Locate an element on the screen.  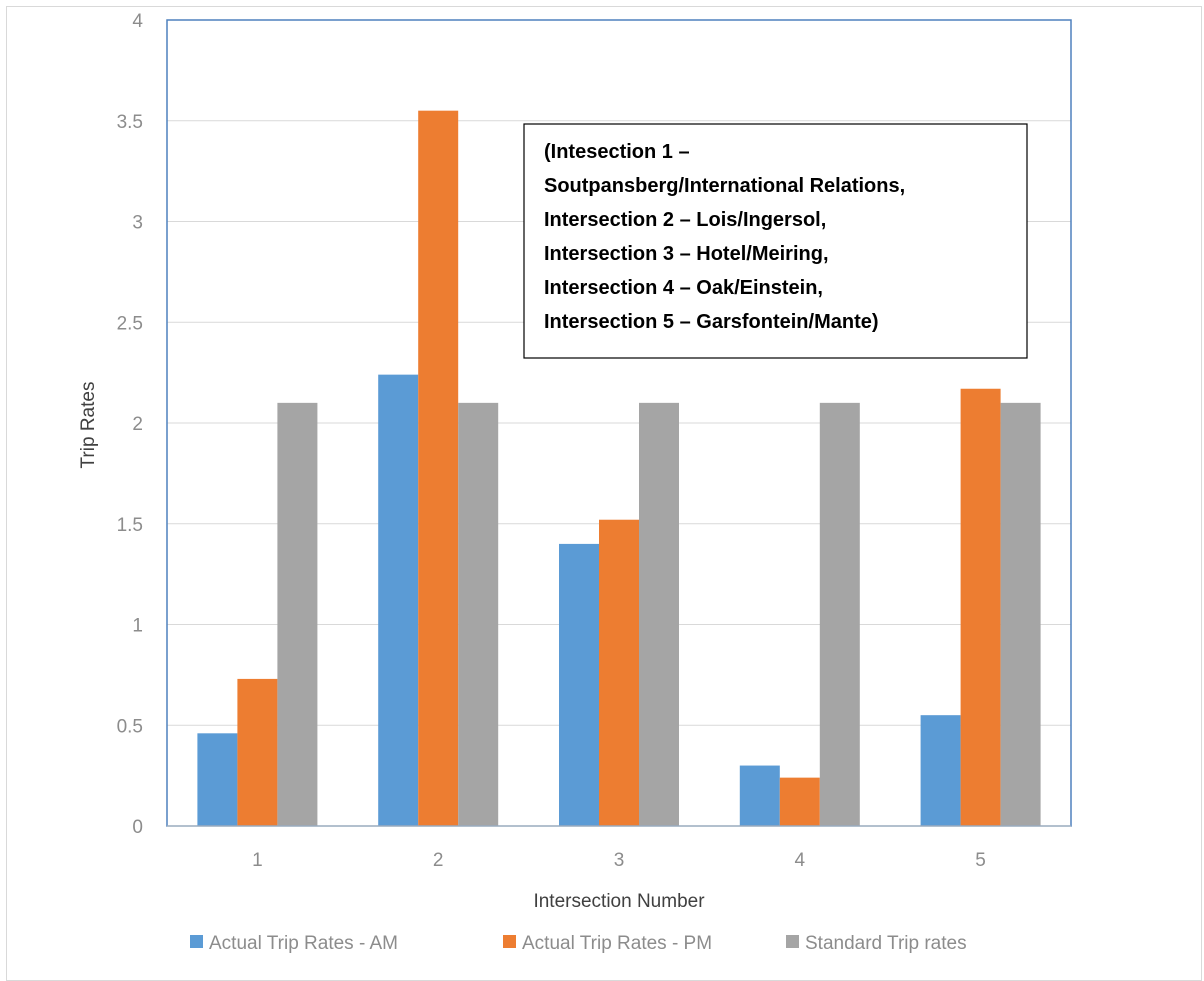
bar-series3-cat4 is located at coordinates (839, 614).